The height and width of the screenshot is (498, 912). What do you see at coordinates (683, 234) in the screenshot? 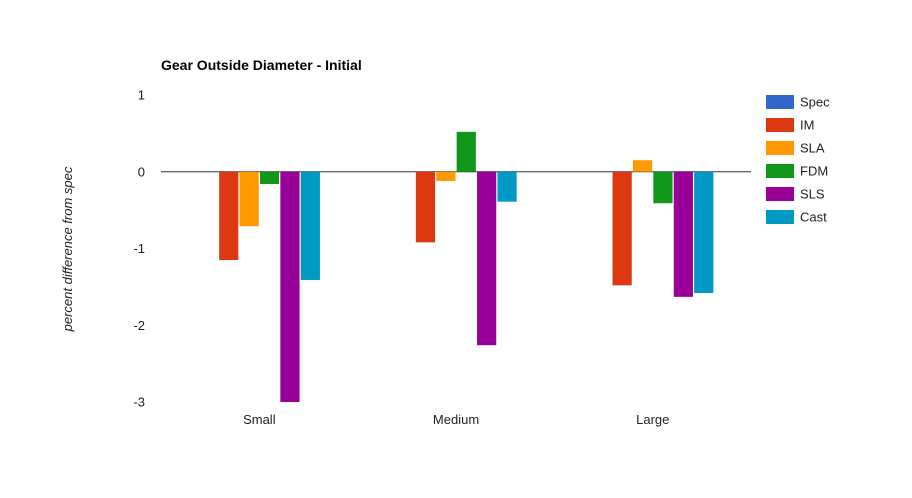
I see `bar-sls-large` at bounding box center [683, 234].